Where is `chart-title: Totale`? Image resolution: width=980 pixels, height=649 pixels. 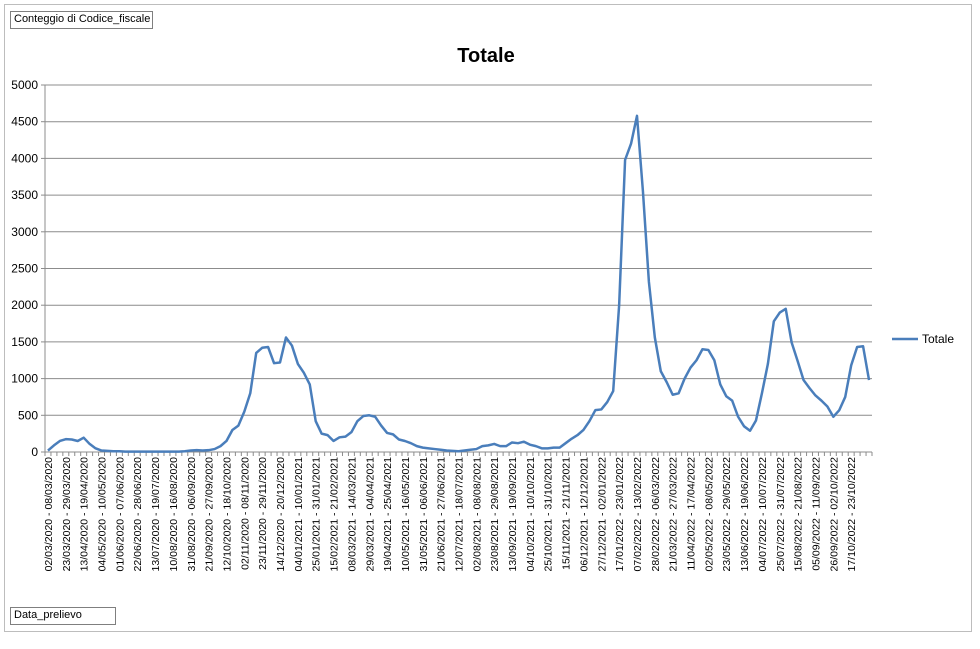 chart-title: Totale is located at coordinates (485, 56).